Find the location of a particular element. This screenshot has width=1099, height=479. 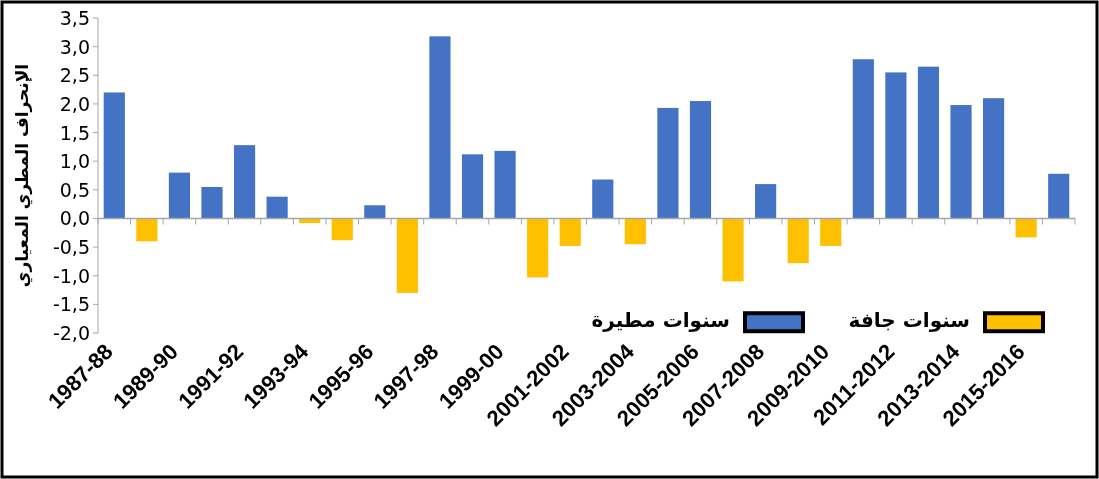

y-tick-label: 1,0 is located at coordinates (74, 161).